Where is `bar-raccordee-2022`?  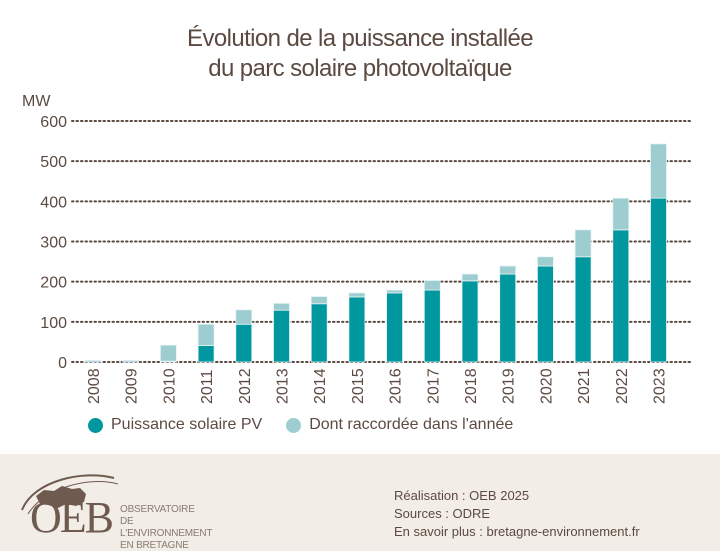 bar-raccordee-2022 is located at coordinates (621, 214).